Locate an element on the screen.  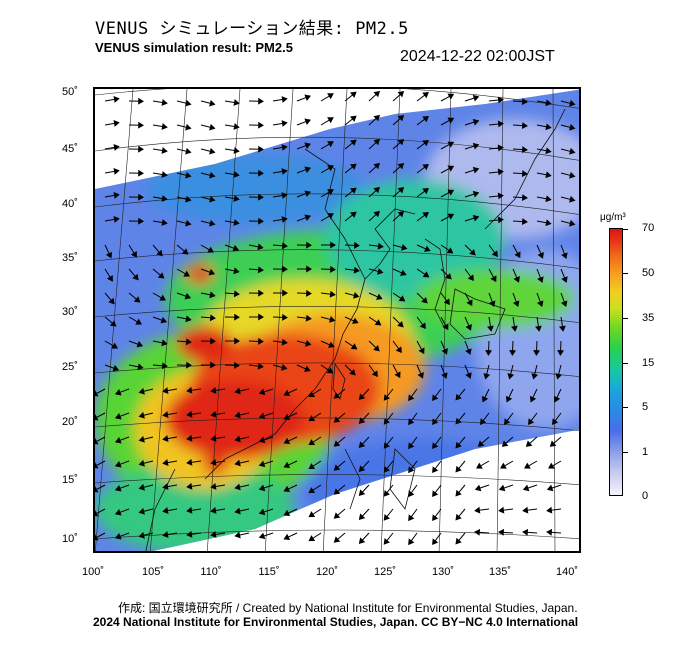
lon-label: 125˚ is located at coordinates (385, 572).